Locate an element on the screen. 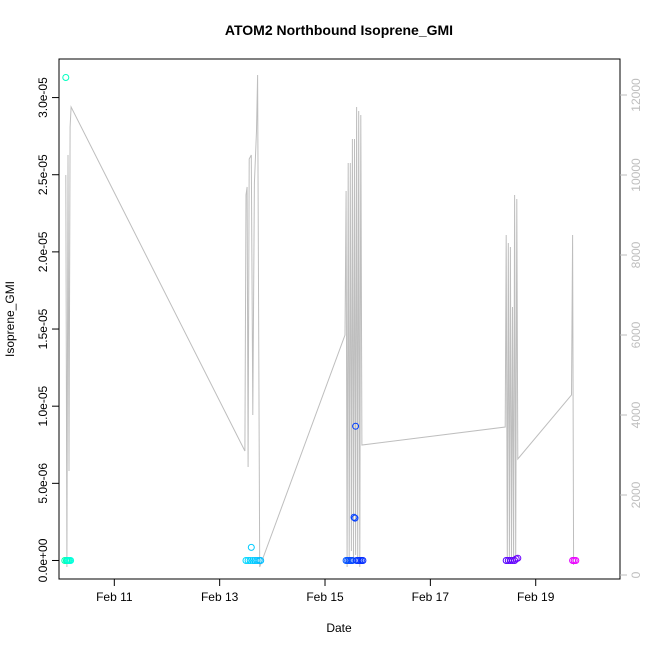 The image size is (650, 650). y2-tick-label: 6000 is located at coordinates (636, 334).